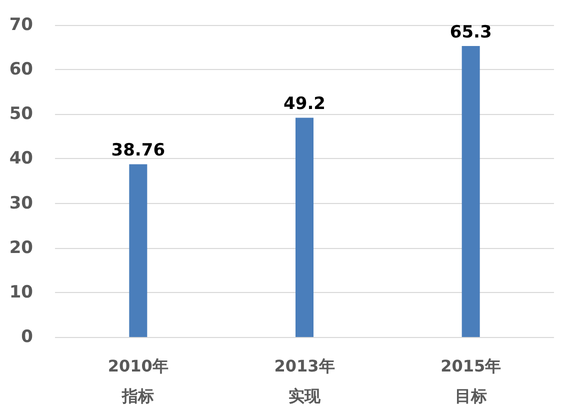  I want to click on x-tick-label: 2013年实现, so click(304, 381).